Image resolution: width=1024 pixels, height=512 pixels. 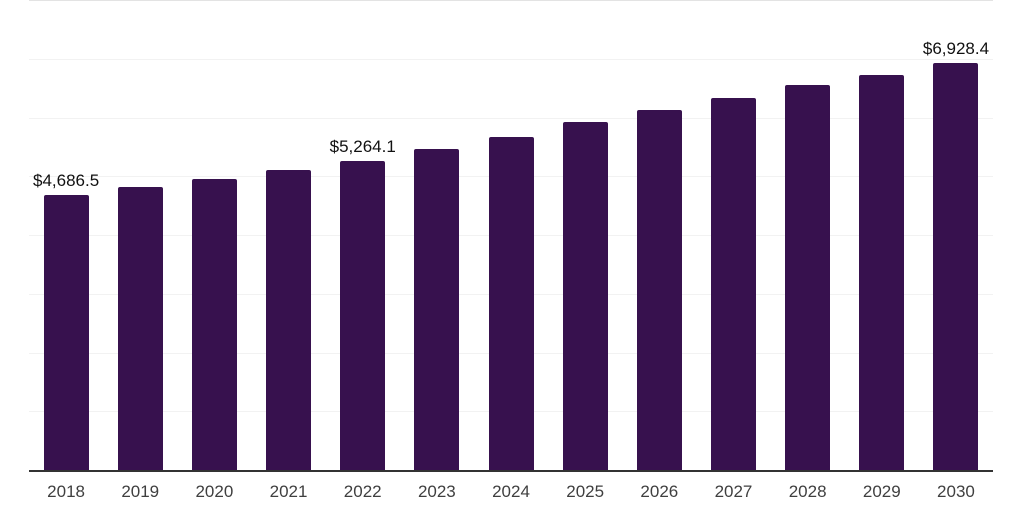 I want to click on bar-slot-2019, so click(x=140, y=235).